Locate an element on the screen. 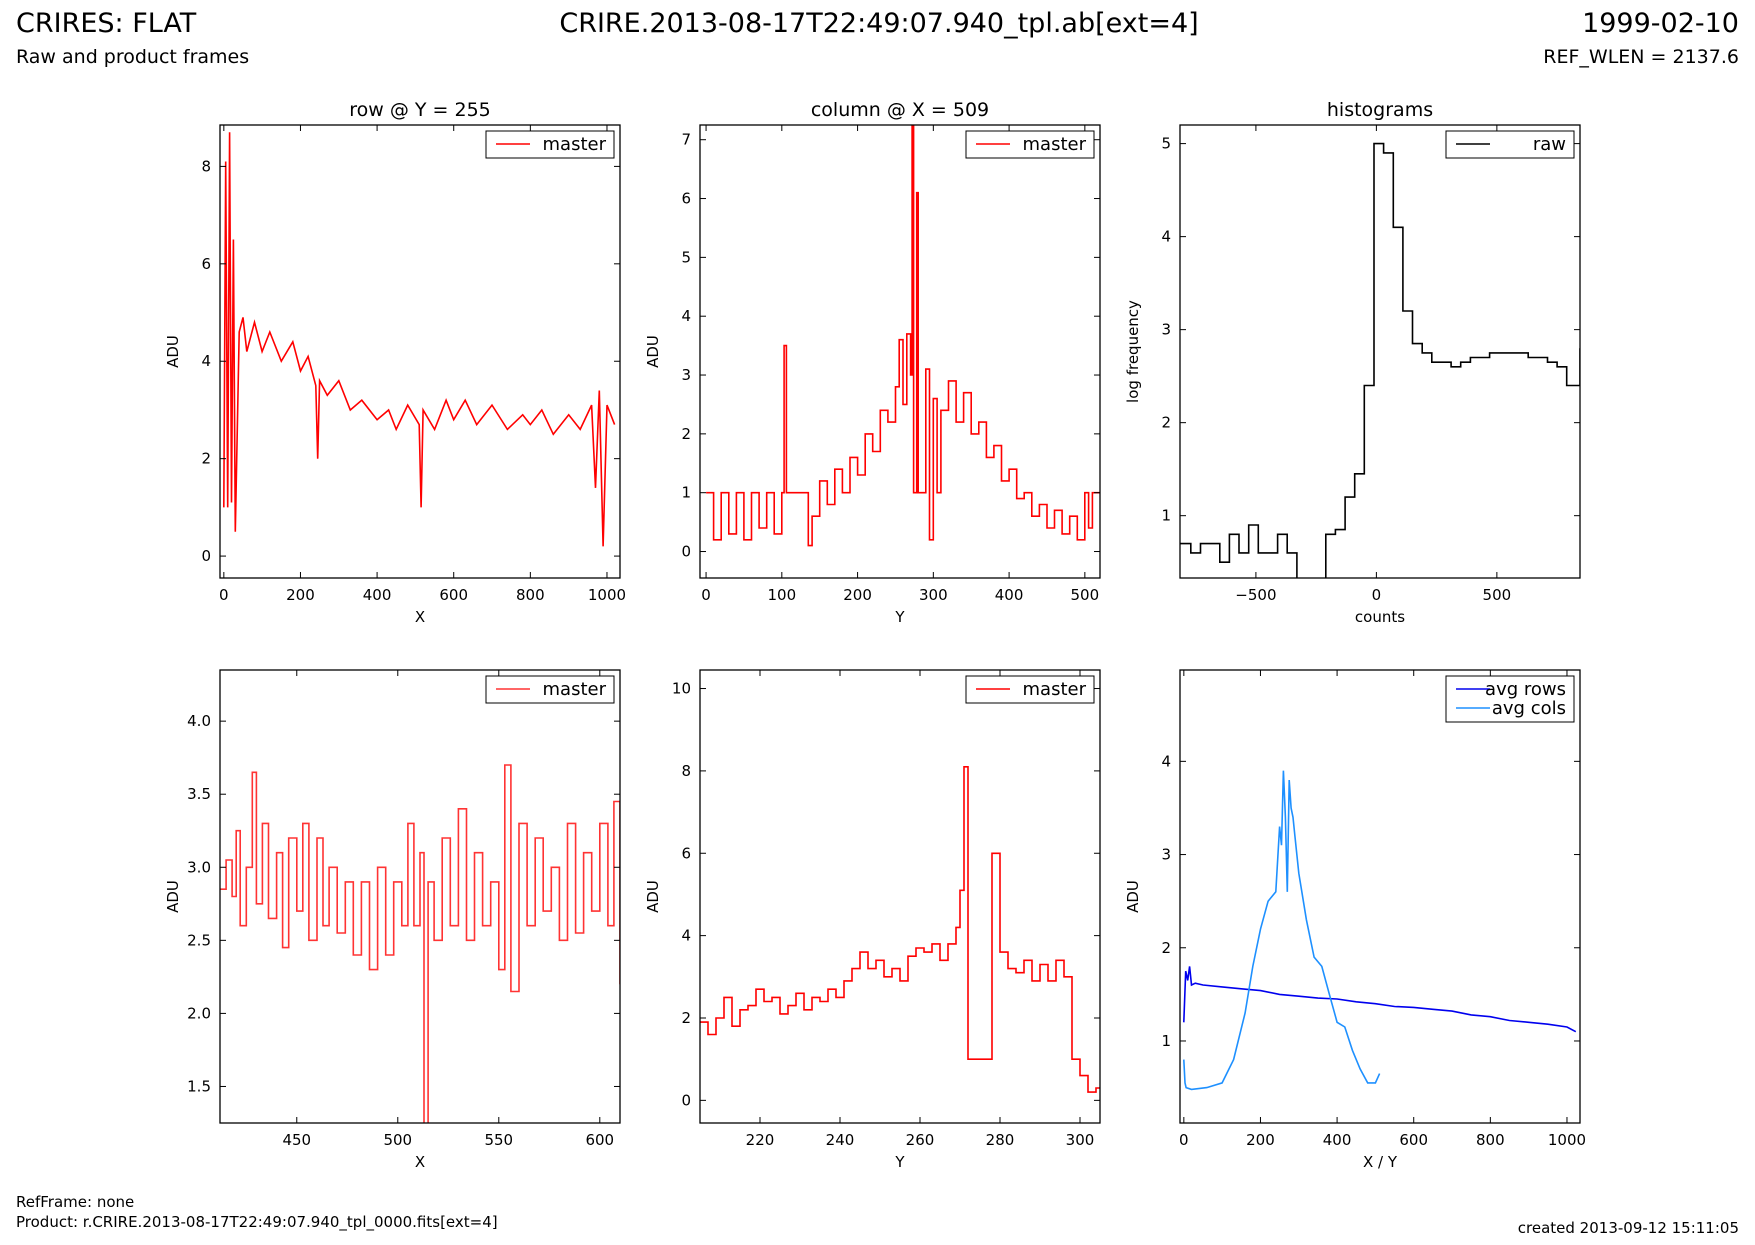 This screenshot has height=1245, width=1755. x-tick-label: 280 is located at coordinates (1000, 1140).